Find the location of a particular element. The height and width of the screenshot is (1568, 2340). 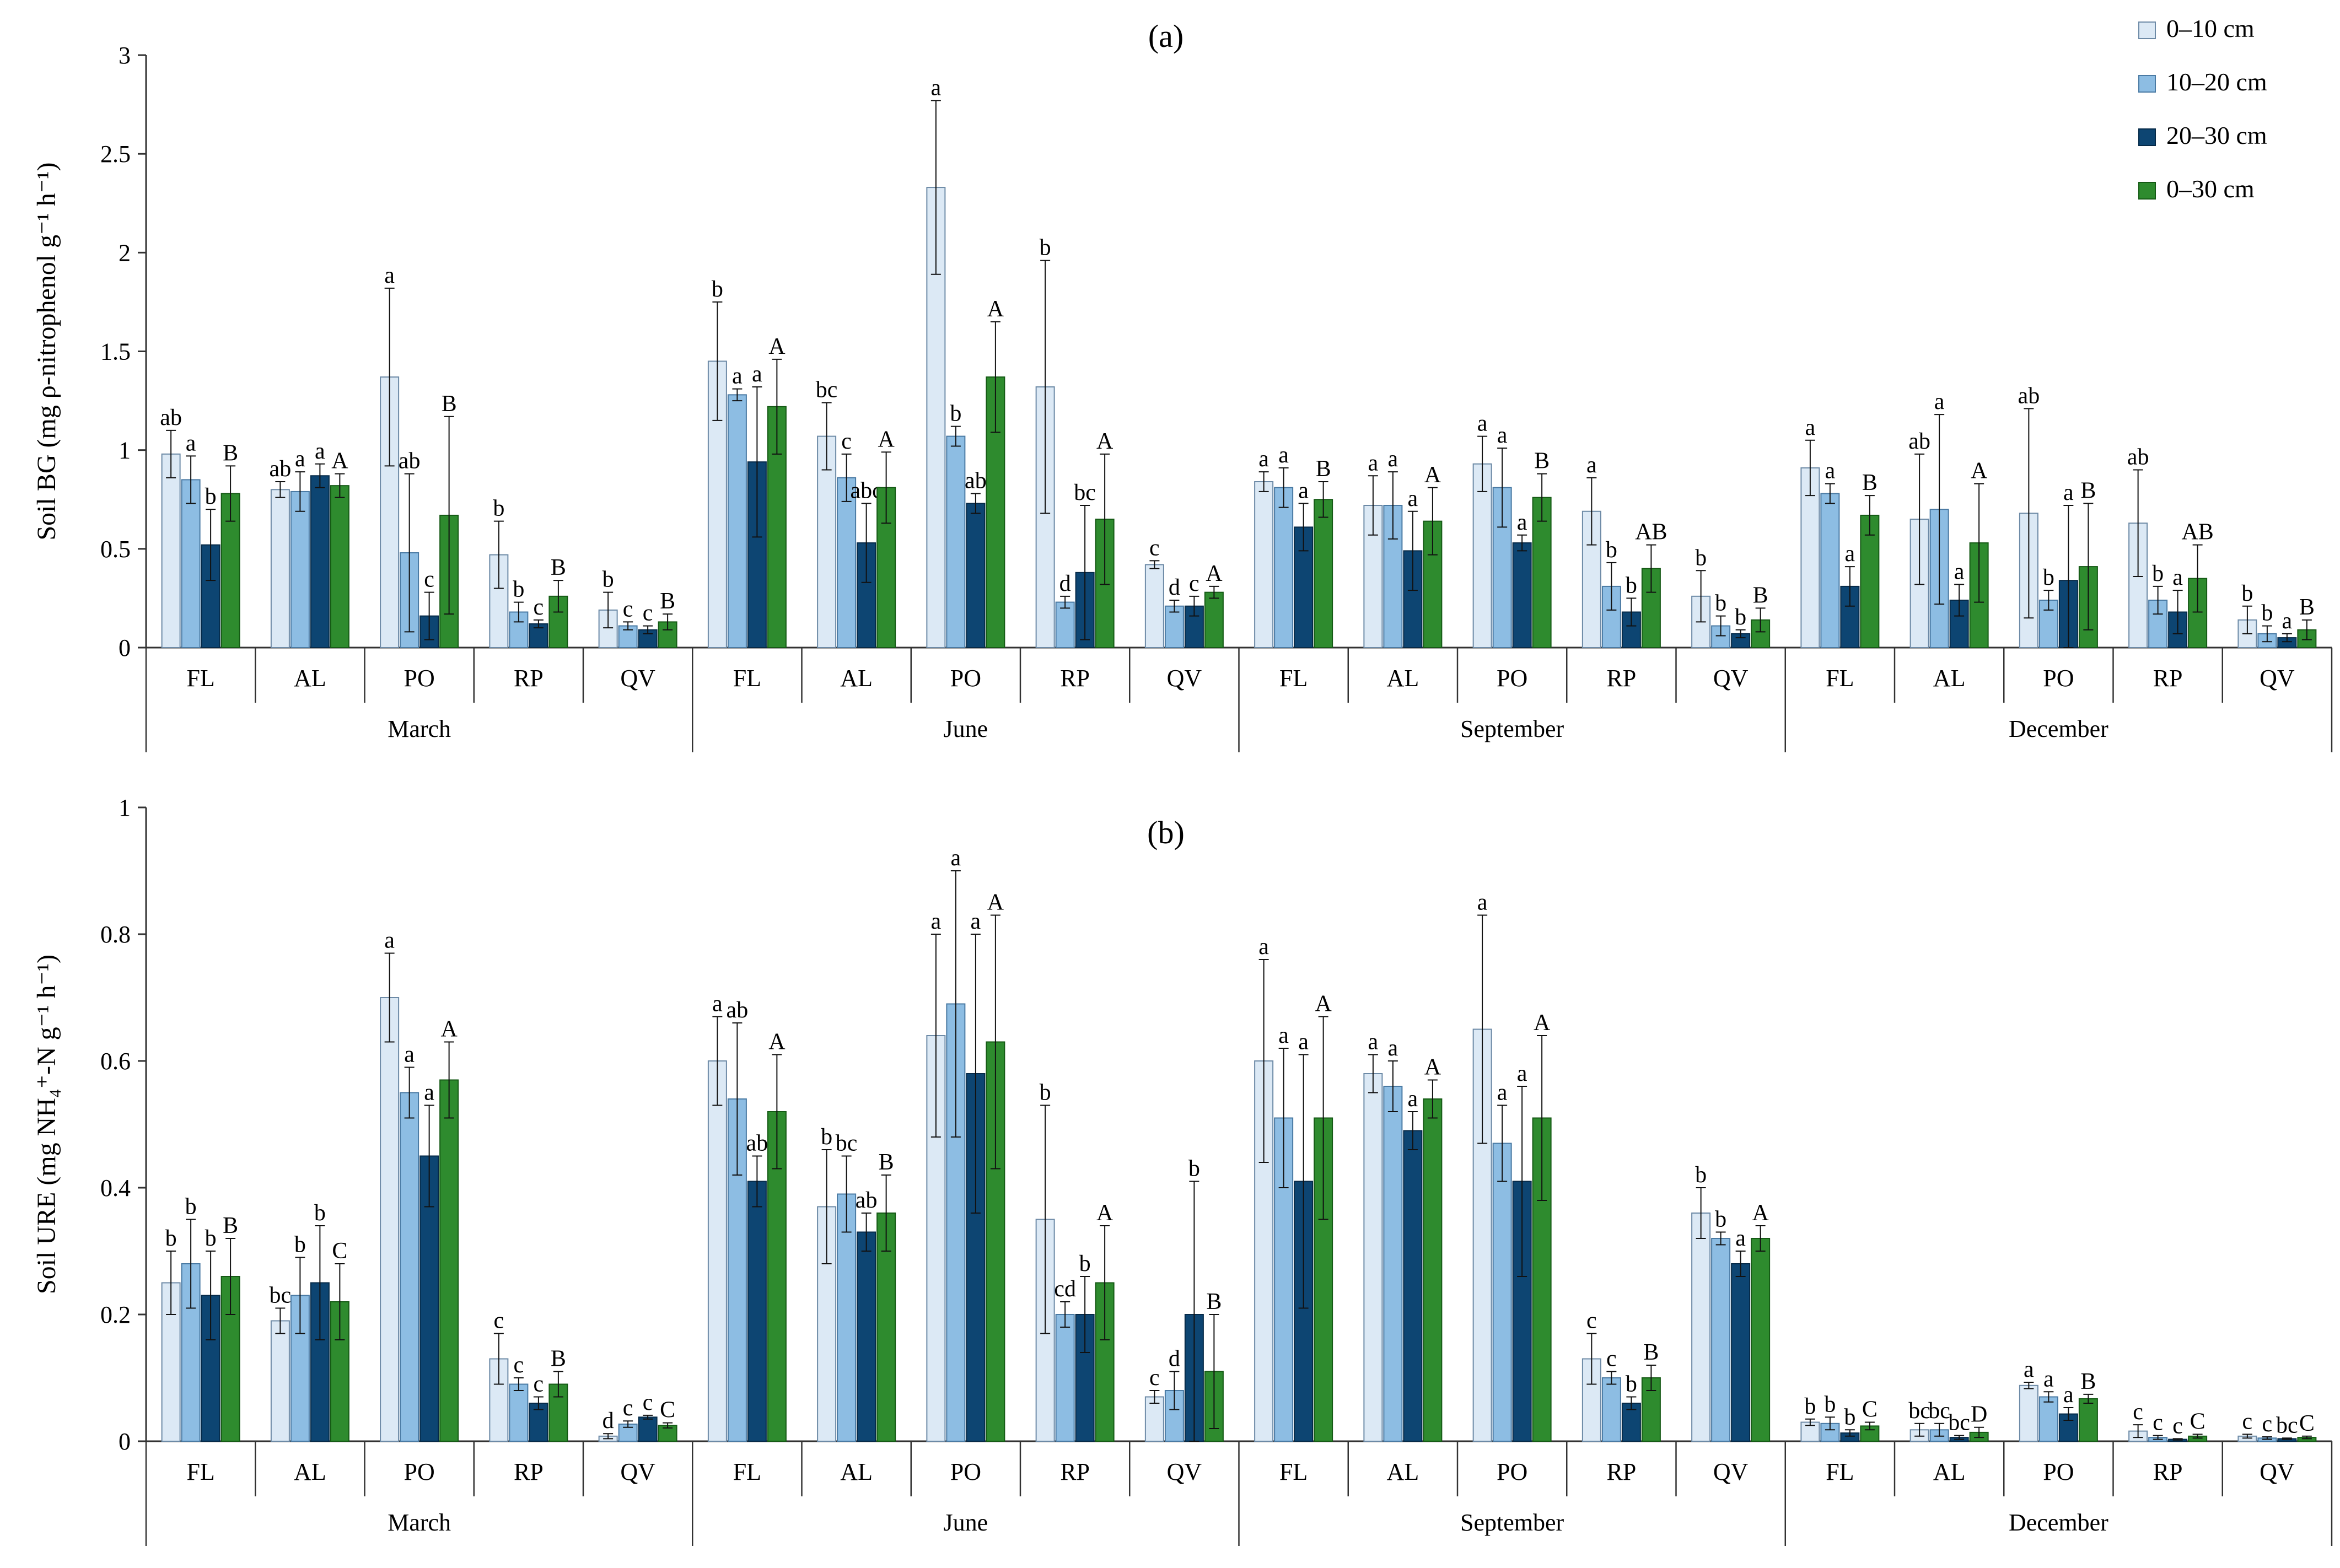

month-label: March is located at coordinates (419, 1523).